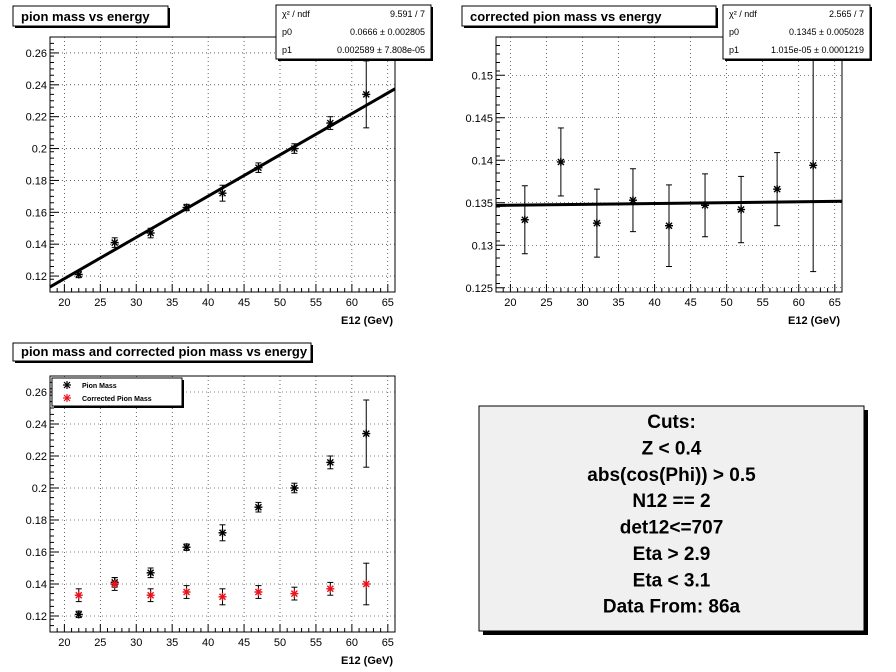  What do you see at coordinates (671, 475) in the screenshot?
I see `cuts-line: abs(cos(Phi)) > 0.5` at bounding box center [671, 475].